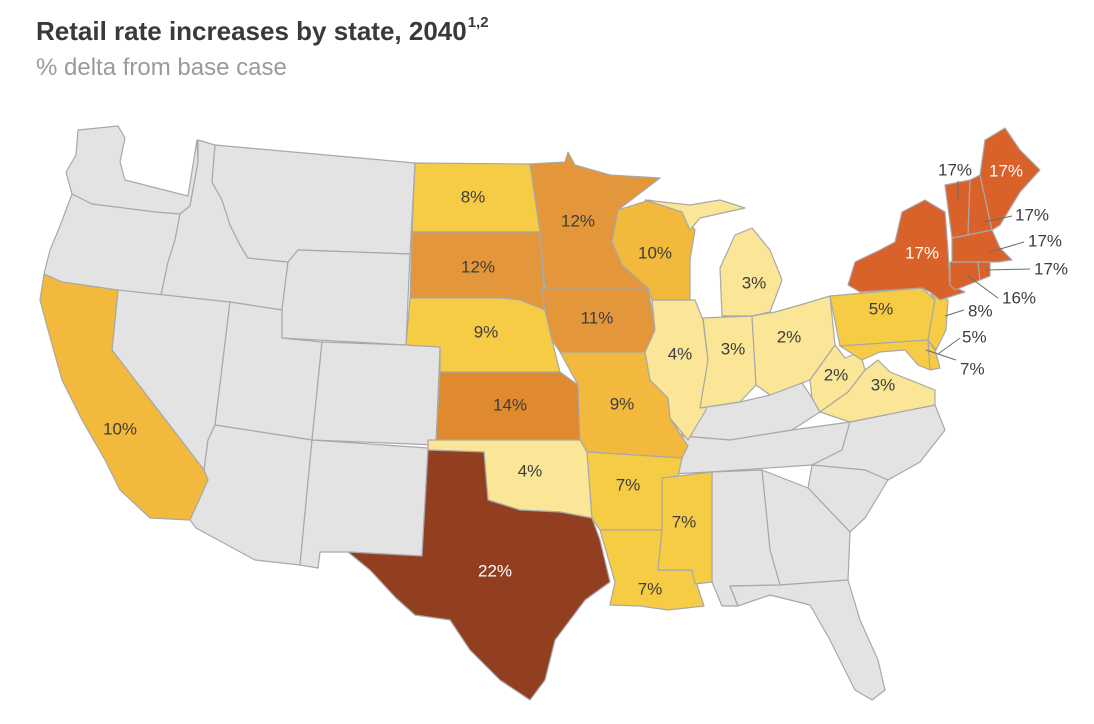 This screenshot has height=724, width=1094. I want to click on label-NE: 9%, so click(486, 331).